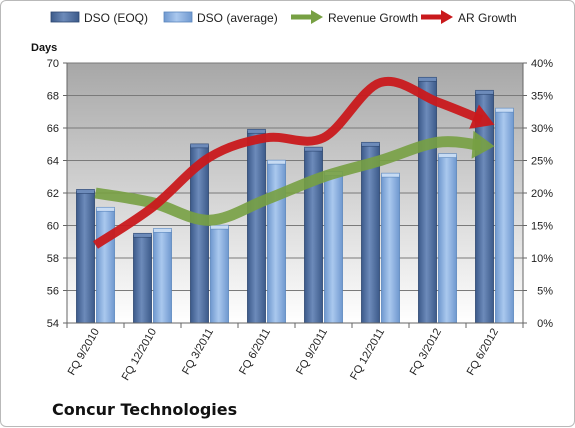 Image resolution: width=575 pixels, height=428 pixels. What do you see at coordinates (53, 162) in the screenshot?
I see `y-tick-label: 64` at bounding box center [53, 162].